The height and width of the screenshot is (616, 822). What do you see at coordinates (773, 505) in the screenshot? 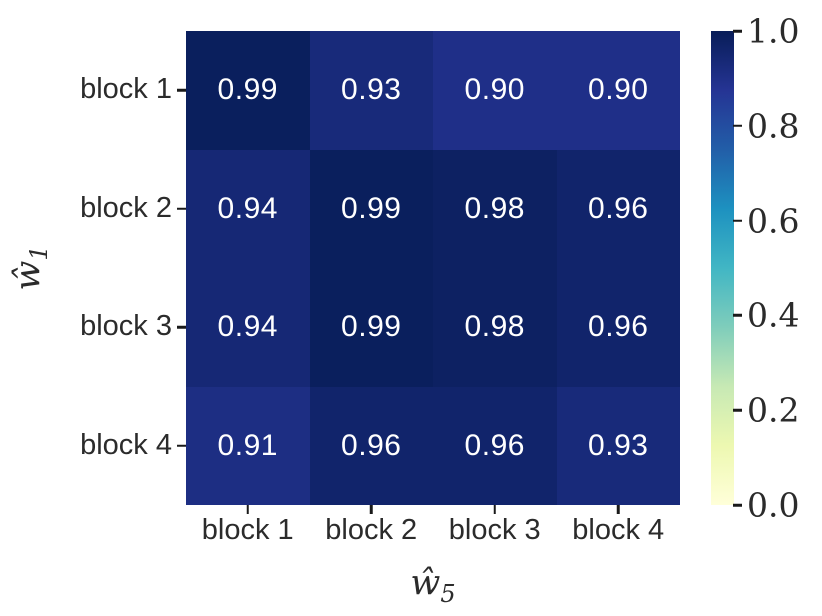
I see `colorbar-tick-label-0.0: 0.0` at bounding box center [773, 505].